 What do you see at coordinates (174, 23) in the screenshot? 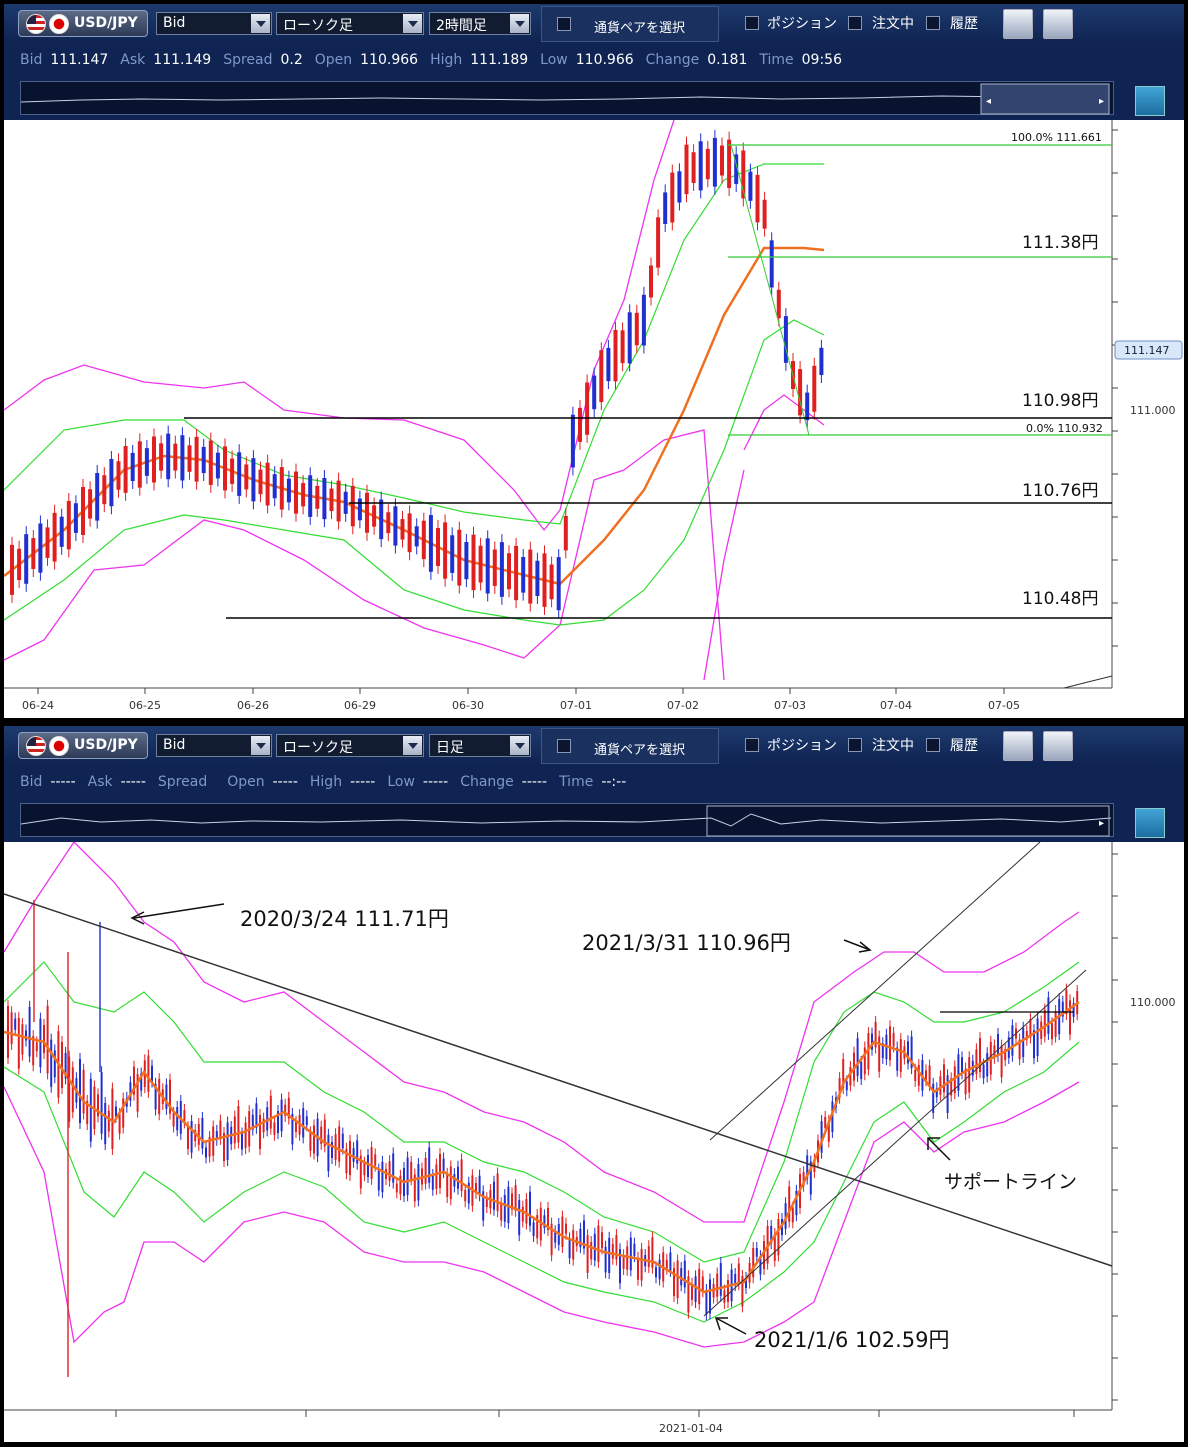
I see `price-type-value: Bid` at bounding box center [174, 23].